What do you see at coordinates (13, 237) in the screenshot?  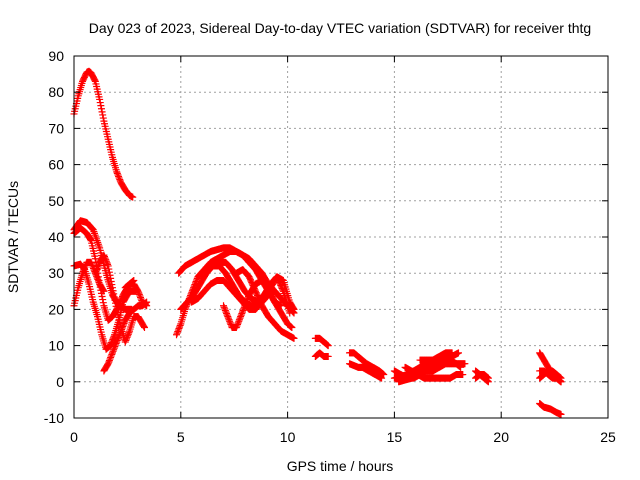 I see `y-axis-label: SDTVAR / TECUs` at bounding box center [13, 237].